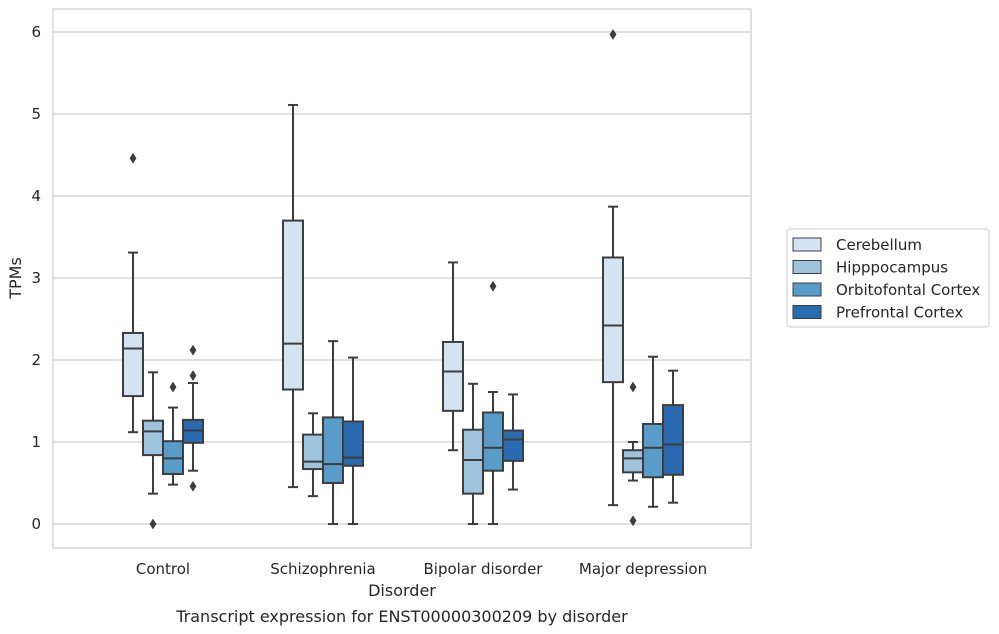 This screenshot has height=634, width=999. What do you see at coordinates (36, 32) in the screenshot?
I see `y-tick-label: 6` at bounding box center [36, 32].